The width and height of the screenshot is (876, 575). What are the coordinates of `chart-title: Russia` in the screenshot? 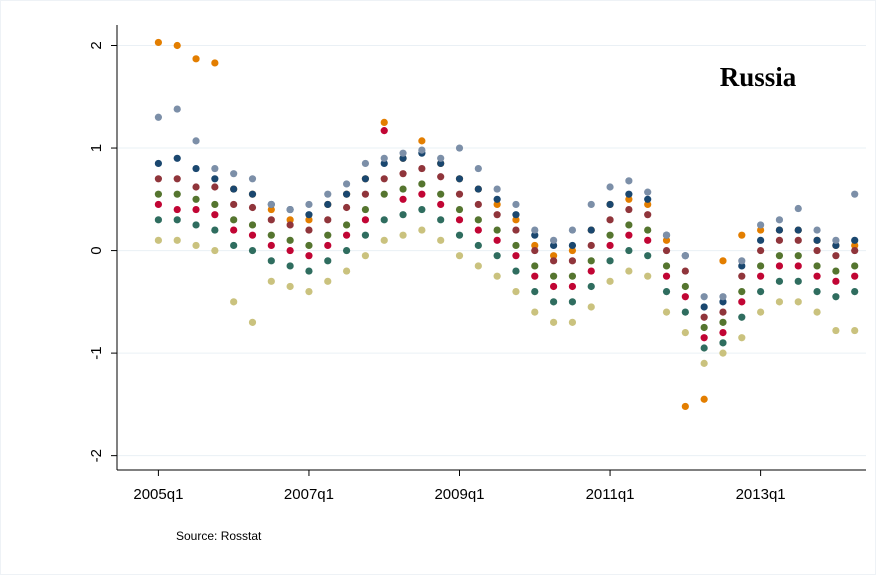 It's located at (758, 77).